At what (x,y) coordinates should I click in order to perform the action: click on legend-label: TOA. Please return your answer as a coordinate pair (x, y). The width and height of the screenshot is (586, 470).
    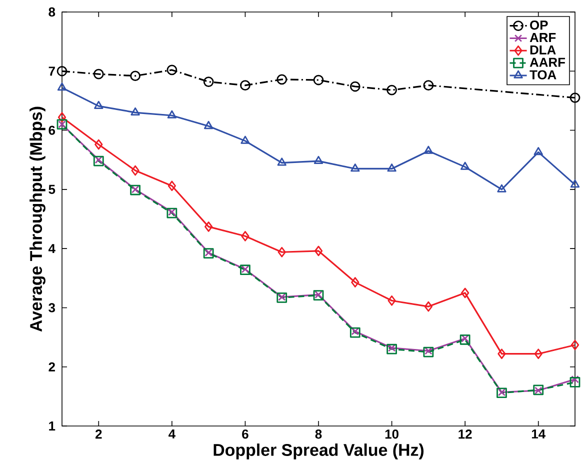
    Looking at the image, I should click on (543, 75).